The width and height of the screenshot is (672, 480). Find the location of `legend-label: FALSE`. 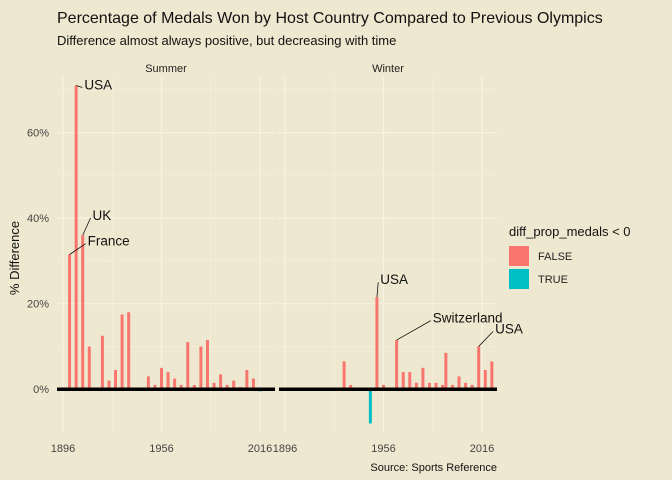

legend-label: FALSE is located at coordinates (555, 257).